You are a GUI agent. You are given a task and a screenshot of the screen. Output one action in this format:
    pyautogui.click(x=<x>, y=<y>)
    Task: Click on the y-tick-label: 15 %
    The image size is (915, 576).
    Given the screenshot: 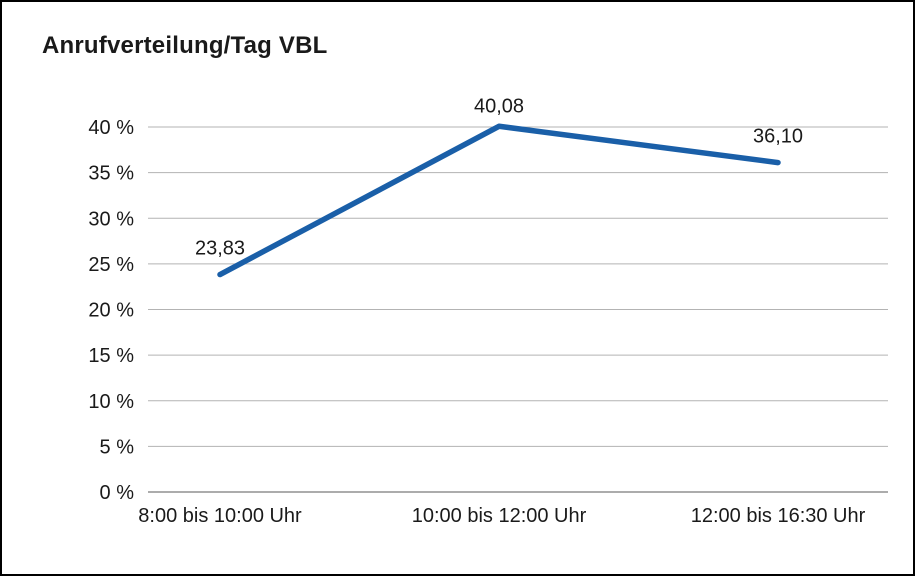 What is the action you would take?
    pyautogui.click(x=111, y=356)
    